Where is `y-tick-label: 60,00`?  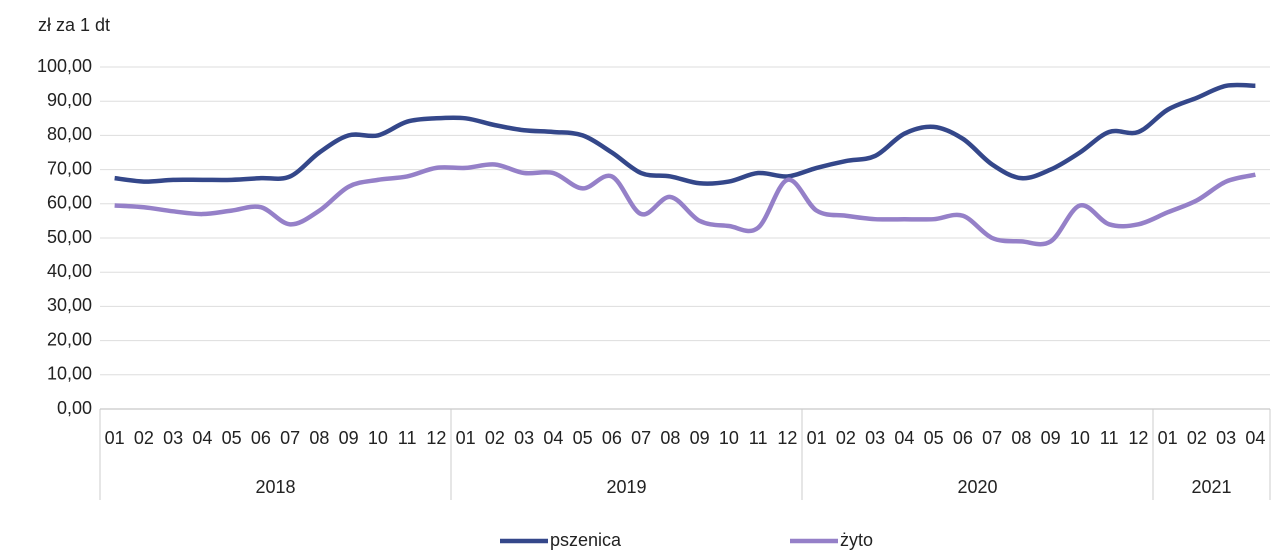 y-tick-label: 60,00 is located at coordinates (69, 203).